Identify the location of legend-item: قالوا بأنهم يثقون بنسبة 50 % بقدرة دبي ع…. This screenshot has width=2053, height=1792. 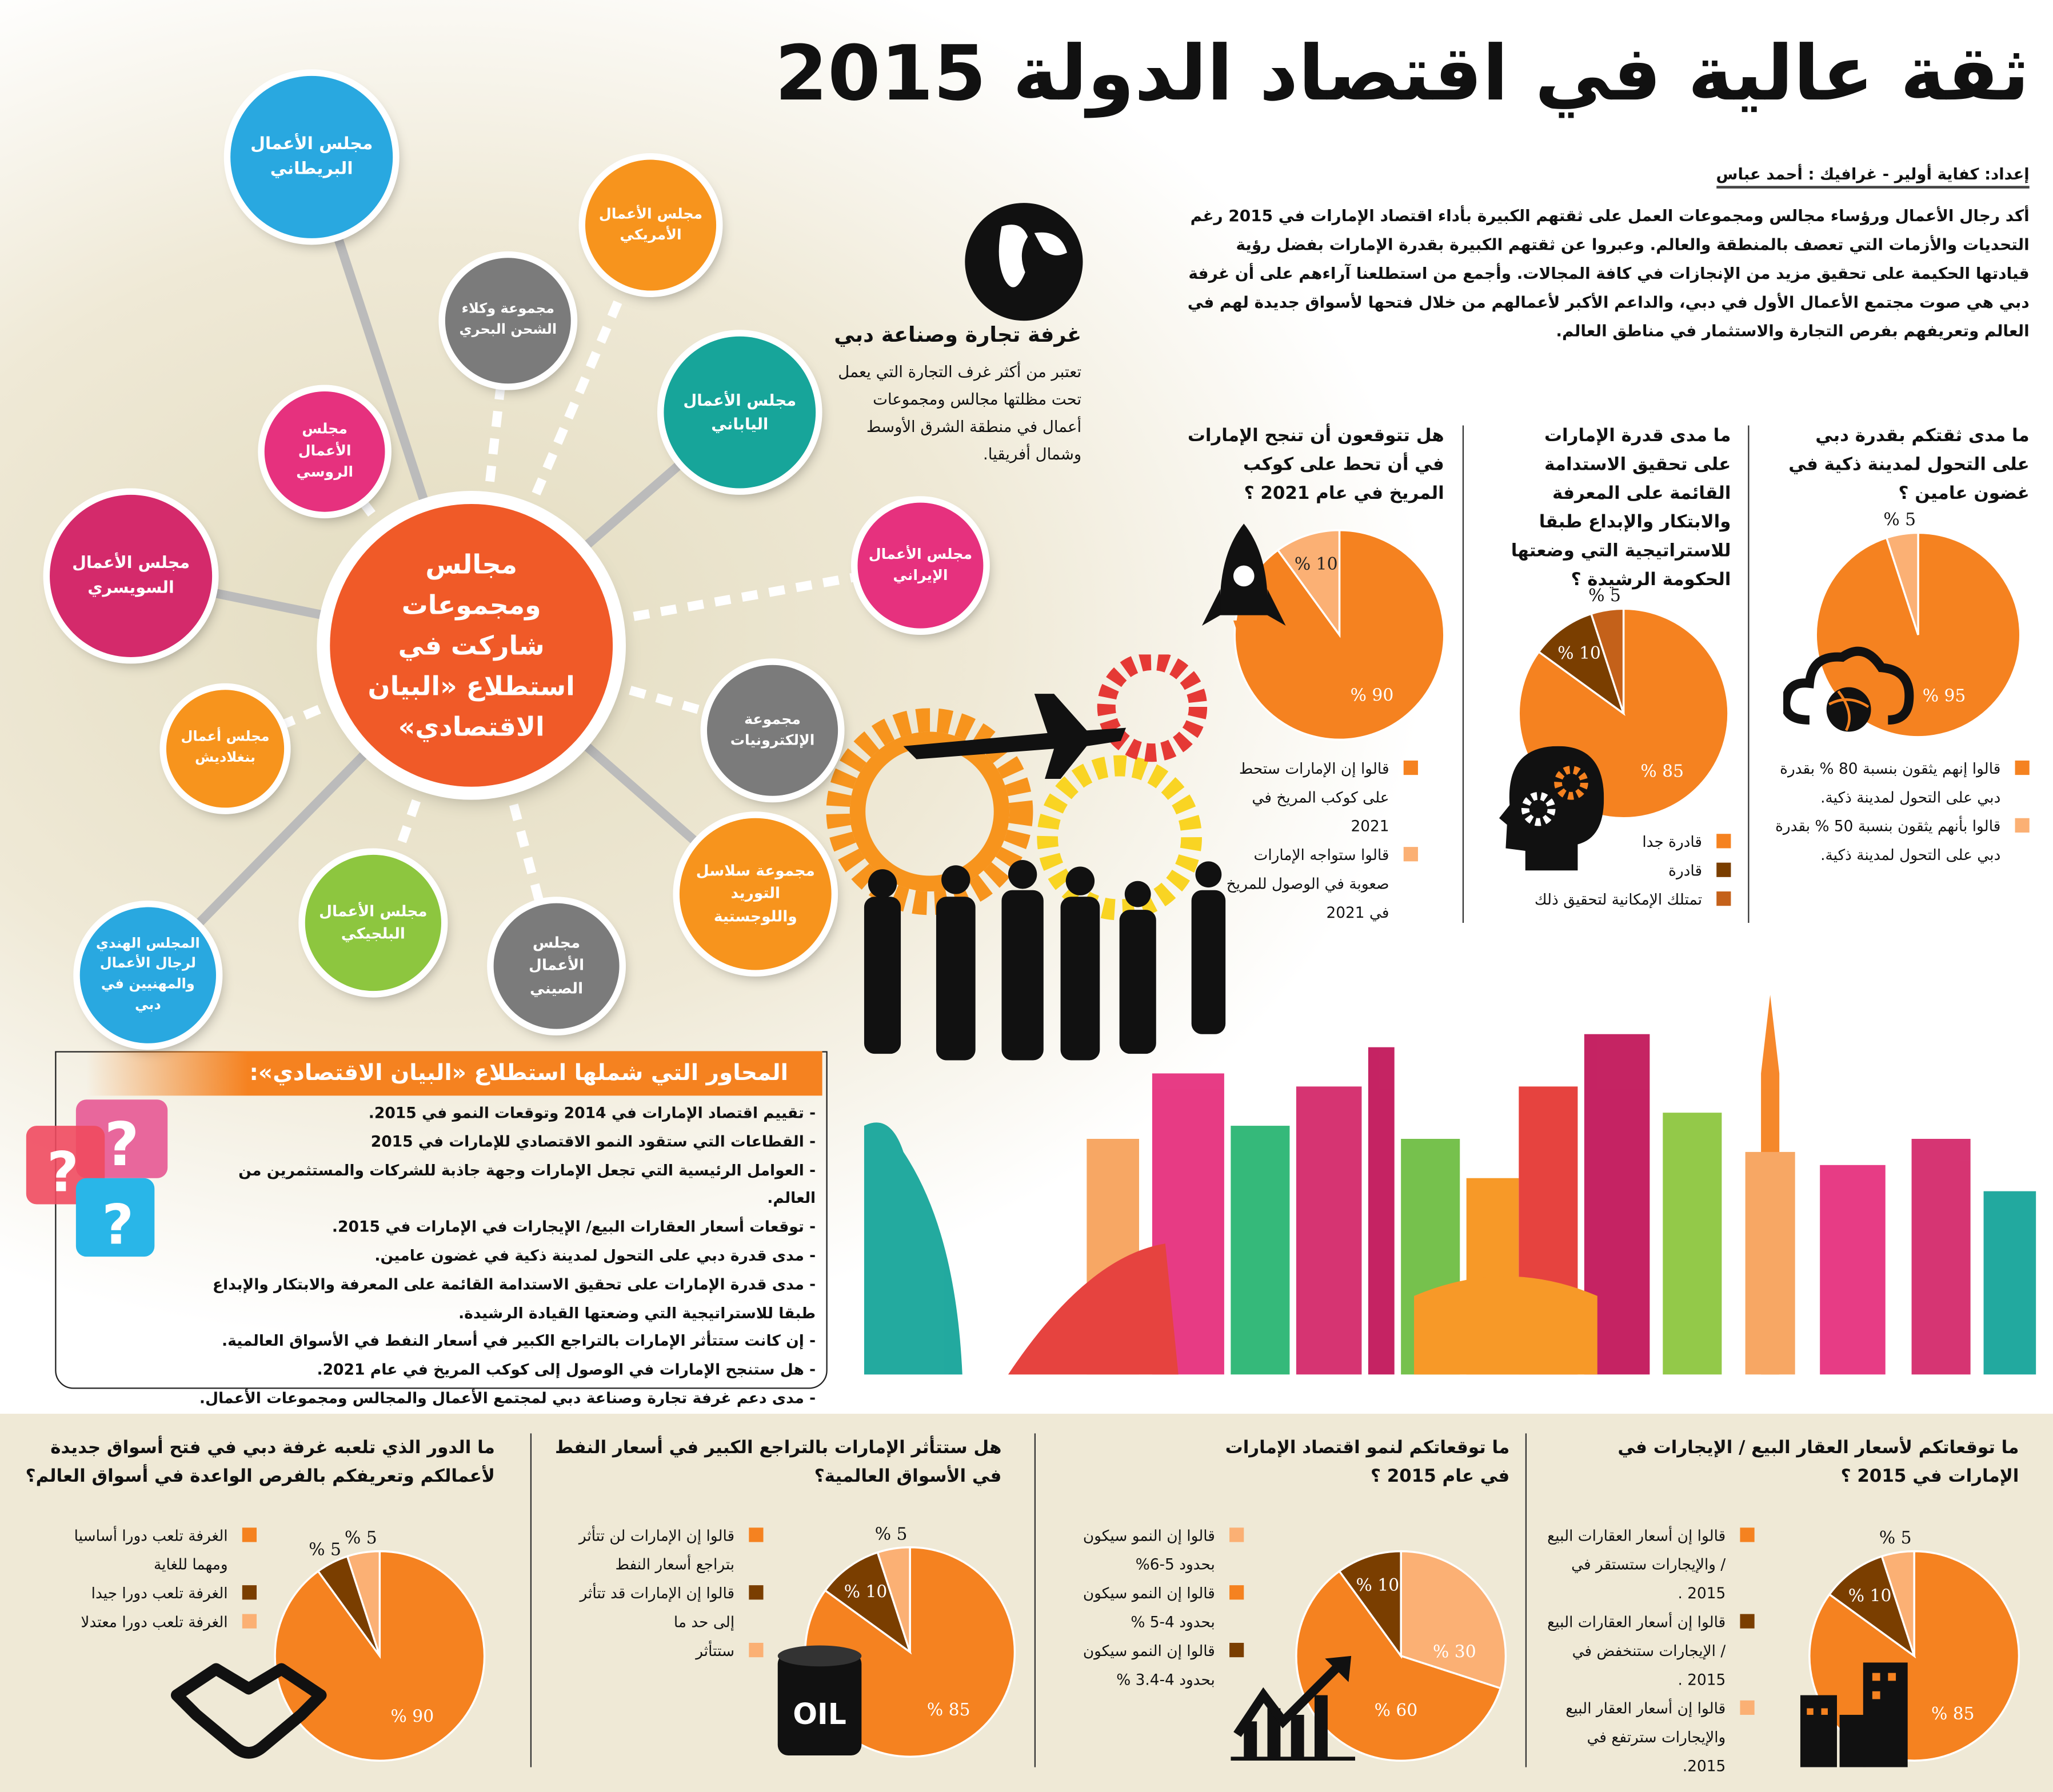
(1902, 840).